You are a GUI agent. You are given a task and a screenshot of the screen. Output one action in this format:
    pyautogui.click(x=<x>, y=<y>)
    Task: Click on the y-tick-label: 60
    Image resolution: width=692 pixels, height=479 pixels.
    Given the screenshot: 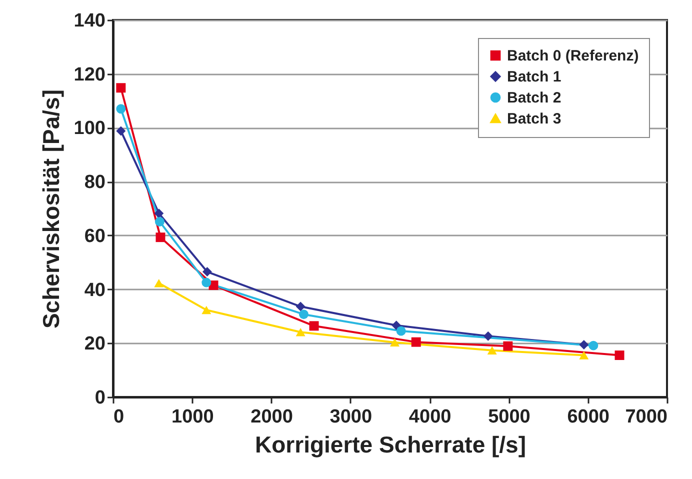 What is the action you would take?
    pyautogui.click(x=95, y=236)
    